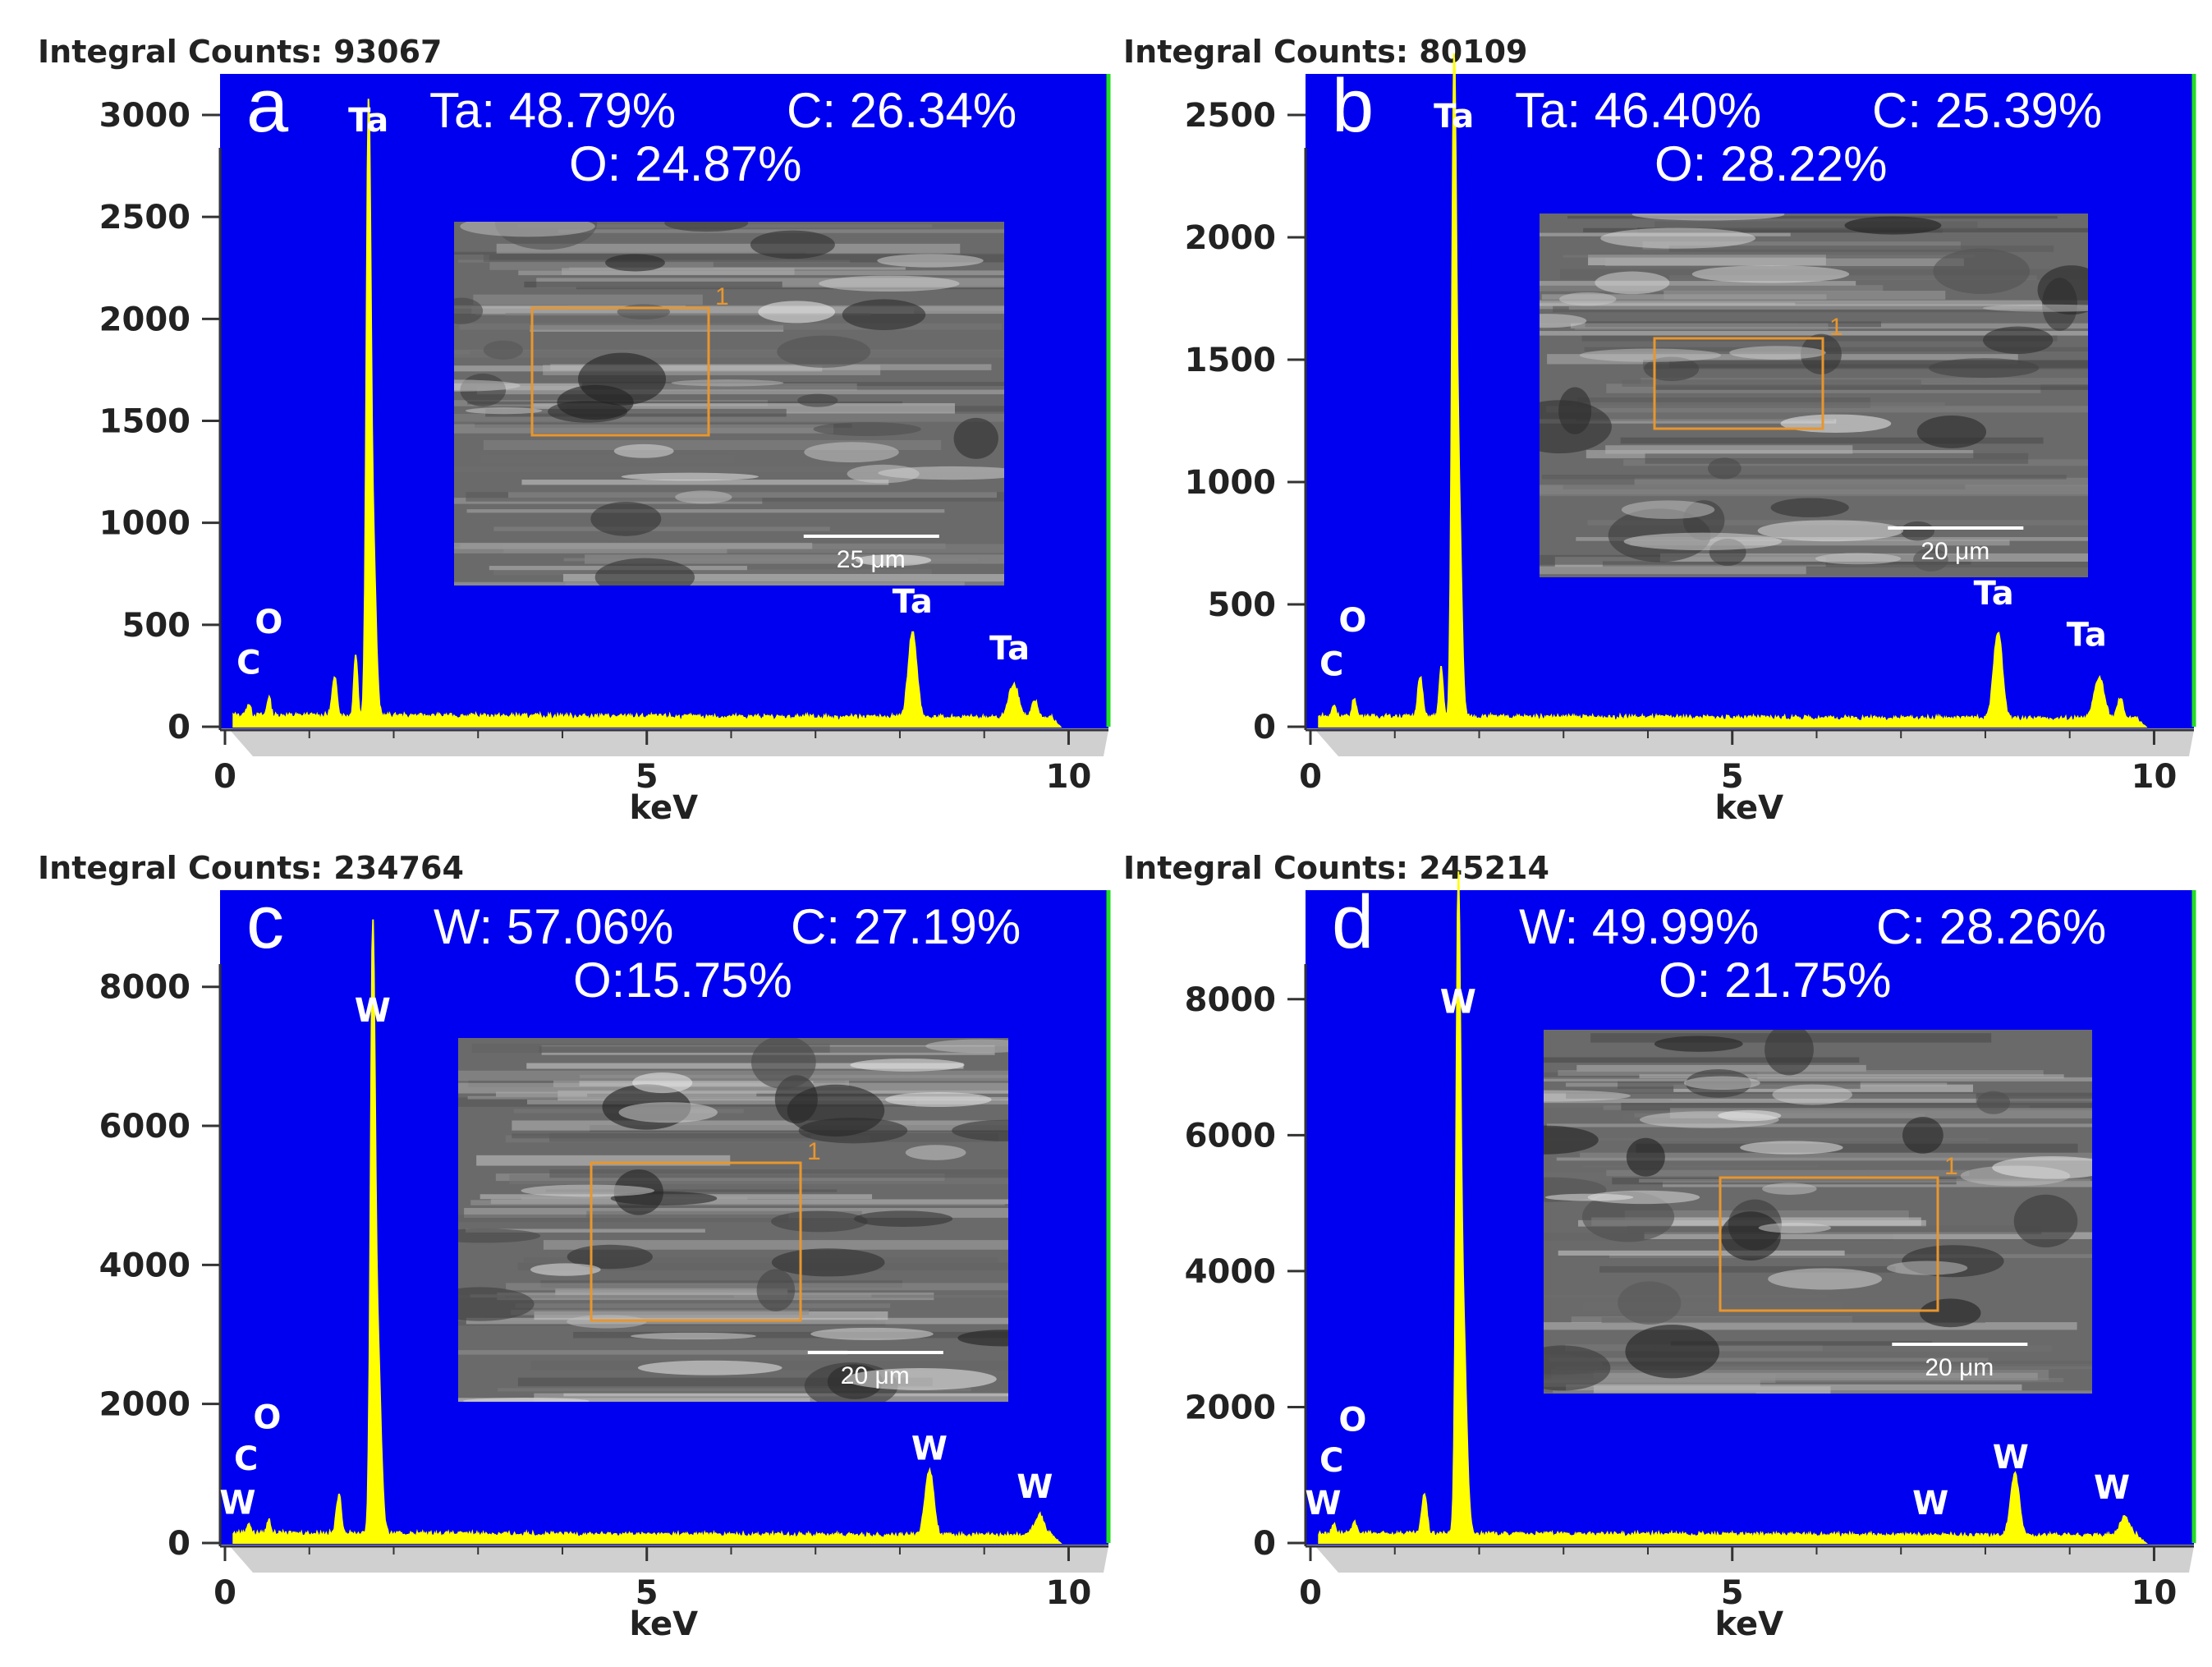 The width and height of the screenshot is (2212, 1667). I want to click on composition-primary: W: 49.99%, so click(1639, 926).